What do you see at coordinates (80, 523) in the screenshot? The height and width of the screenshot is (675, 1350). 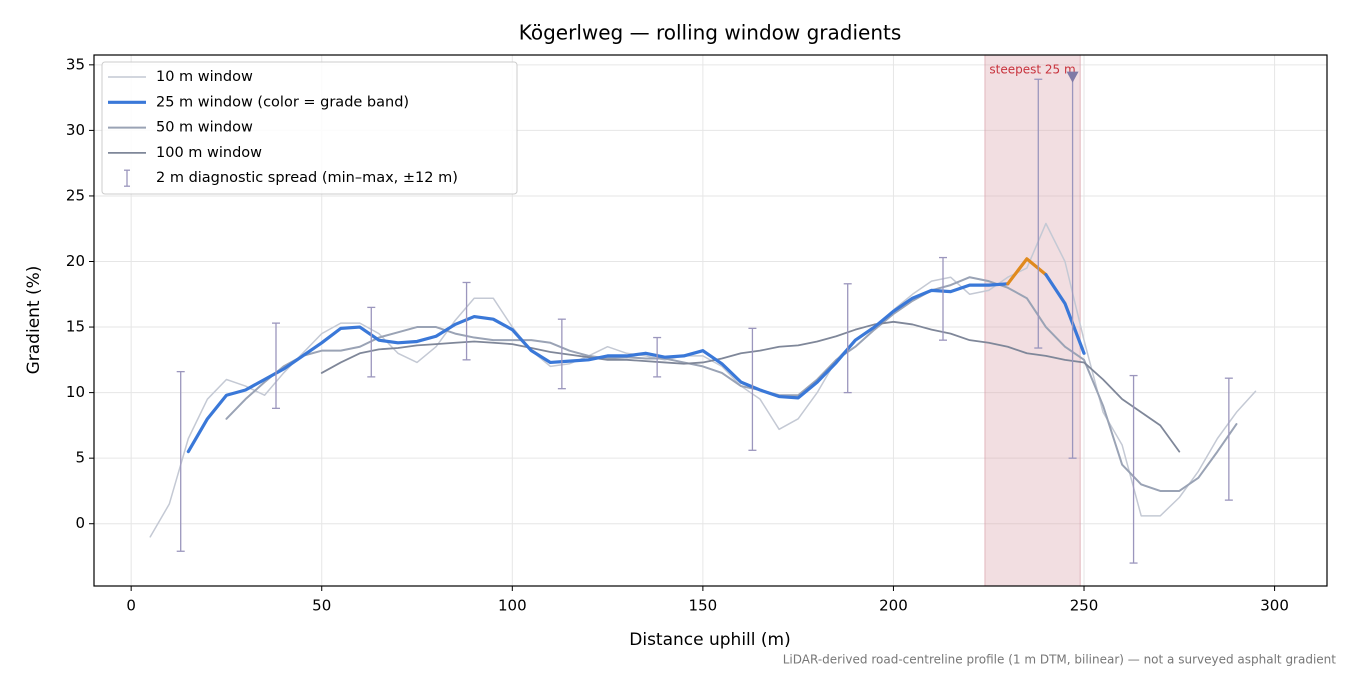 I see `y-tick-label: 0` at bounding box center [80, 523].